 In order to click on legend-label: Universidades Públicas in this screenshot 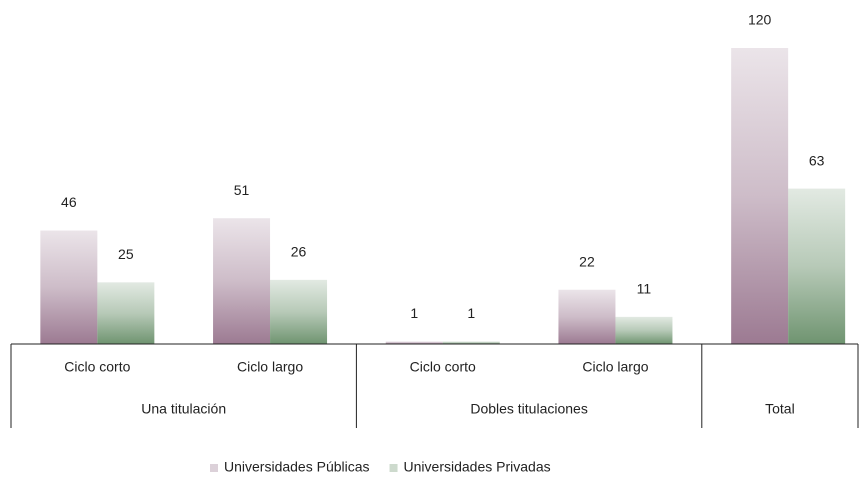, I will do `click(297, 467)`.